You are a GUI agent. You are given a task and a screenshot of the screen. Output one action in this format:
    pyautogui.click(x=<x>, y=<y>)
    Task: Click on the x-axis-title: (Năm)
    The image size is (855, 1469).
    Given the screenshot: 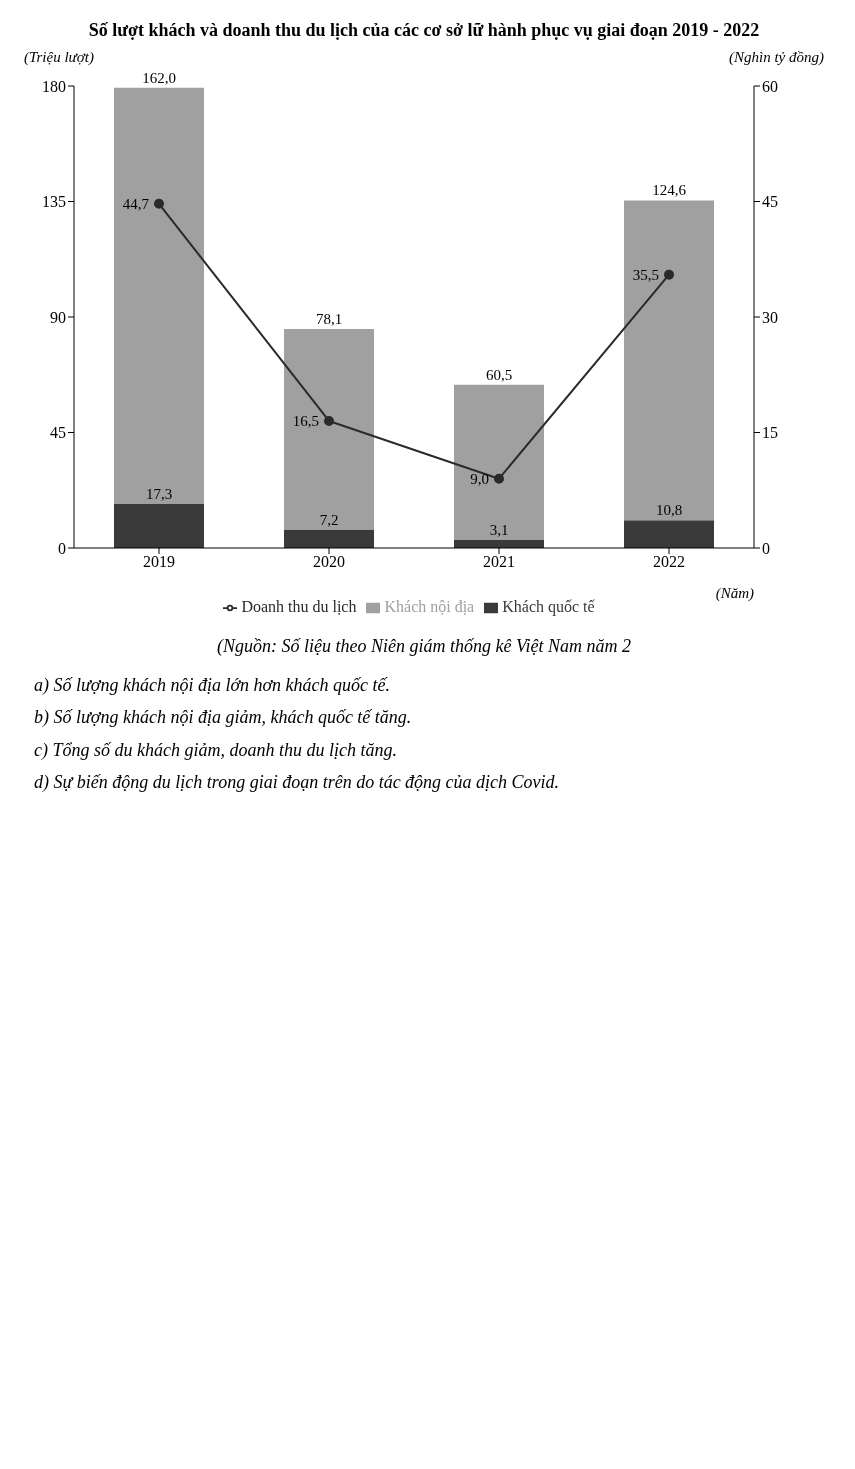 What is the action you would take?
    pyautogui.click(x=734, y=593)
    